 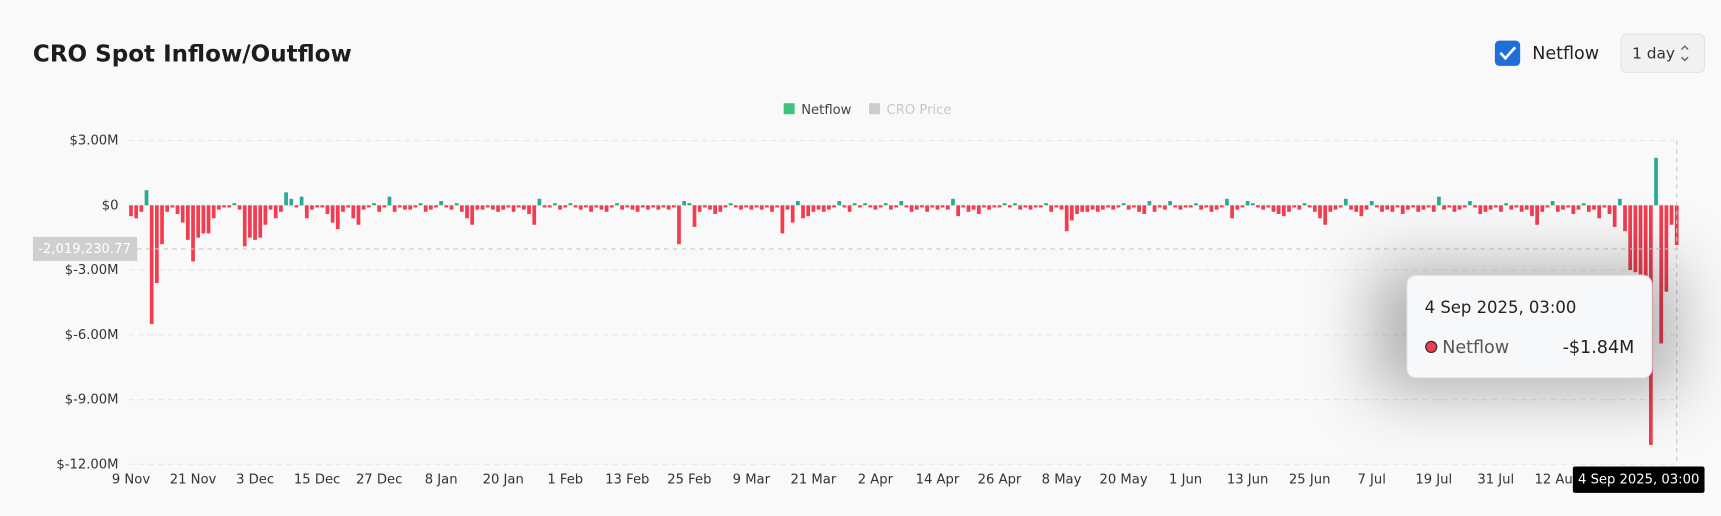 What do you see at coordinates (1565, 54) in the screenshot?
I see `checkbox-label: Netflow` at bounding box center [1565, 54].